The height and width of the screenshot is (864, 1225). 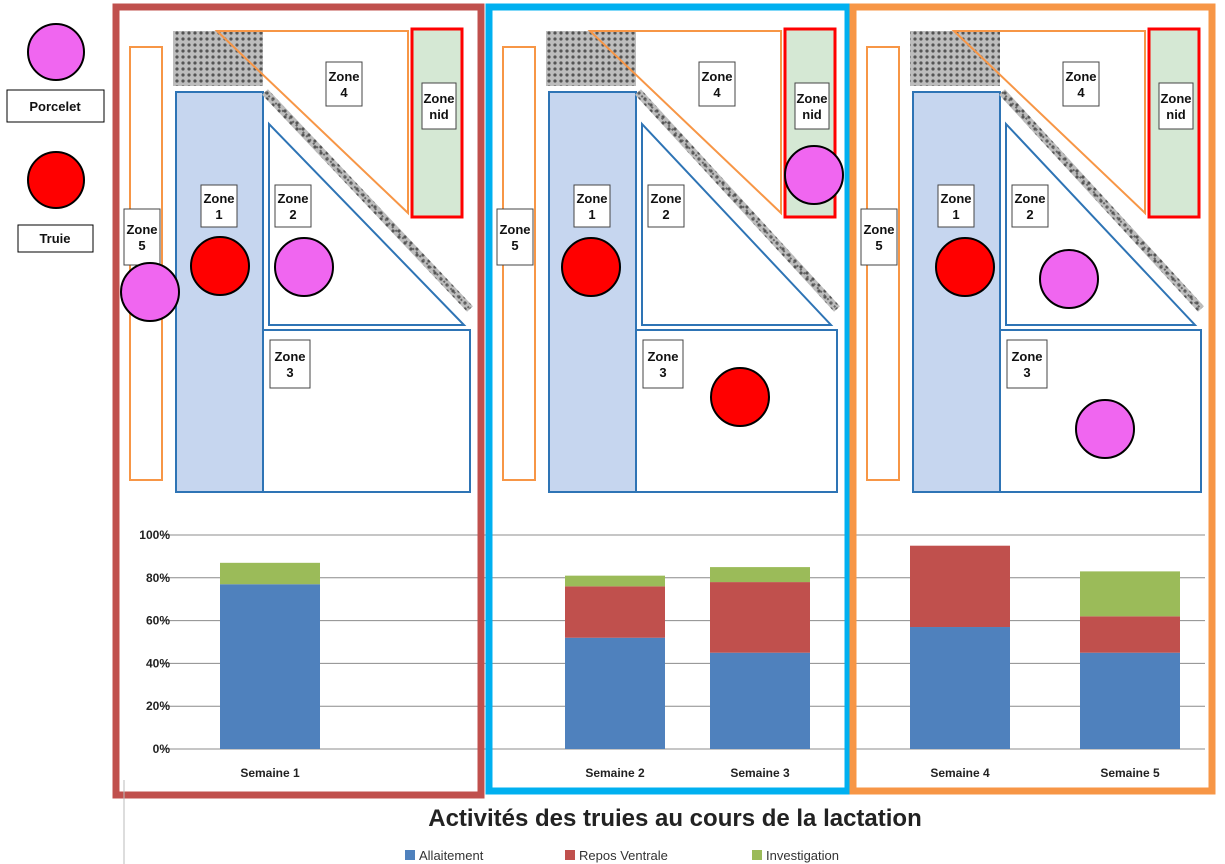 I want to click on truie-symbol, so click(x=56, y=180).